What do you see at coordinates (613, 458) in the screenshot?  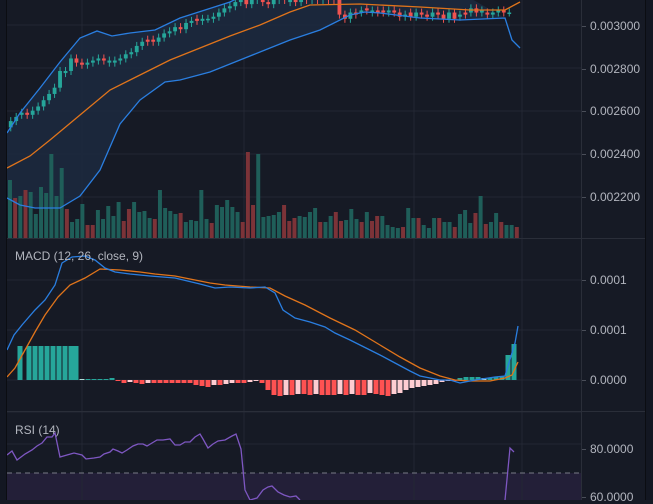 I see `rsi-axis: 80.0000 60.0000` at bounding box center [613, 458].